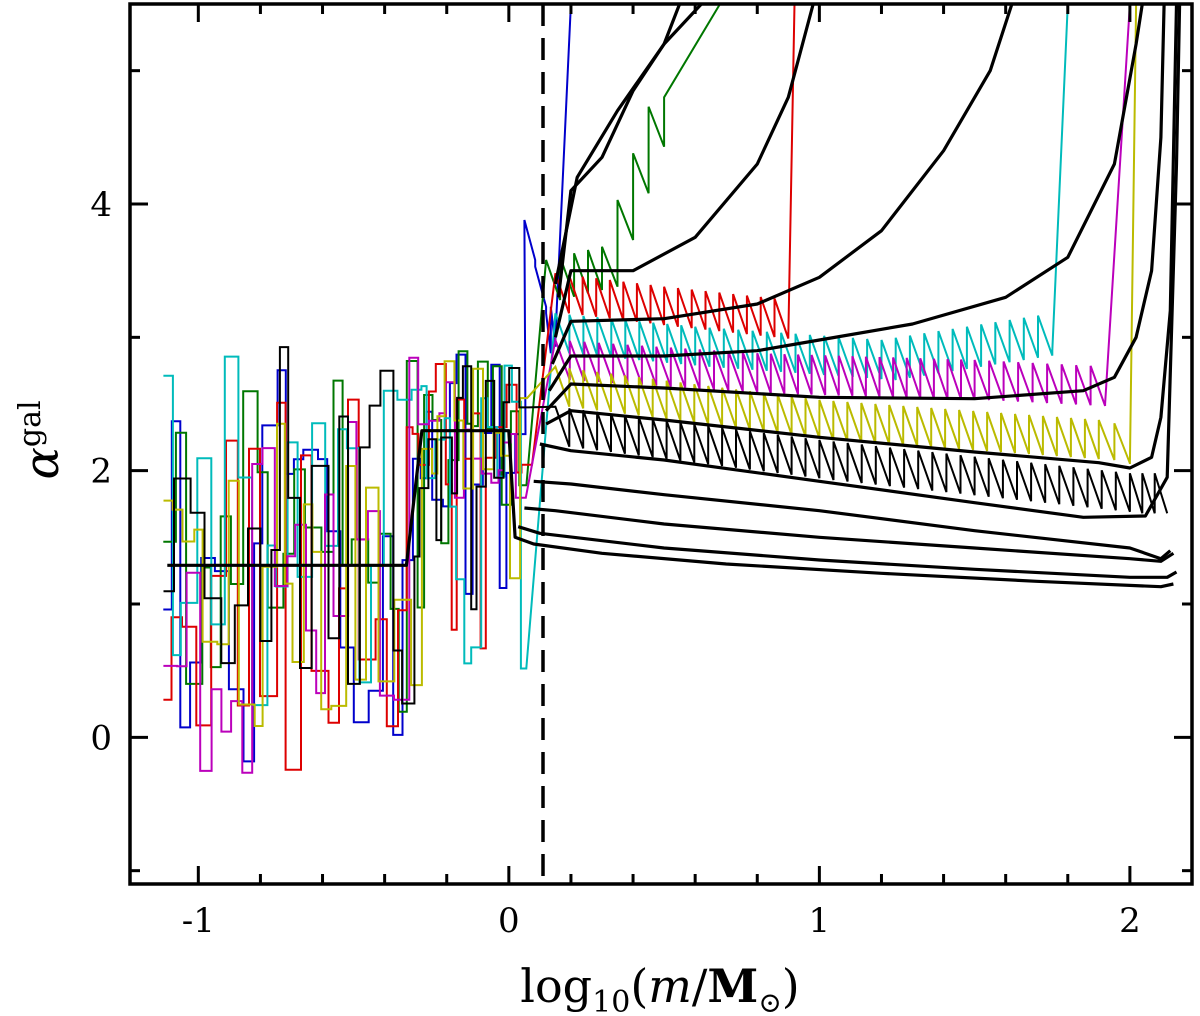  Describe the element at coordinates (198, 921) in the screenshot. I see `x-tick-label: -1` at that location.